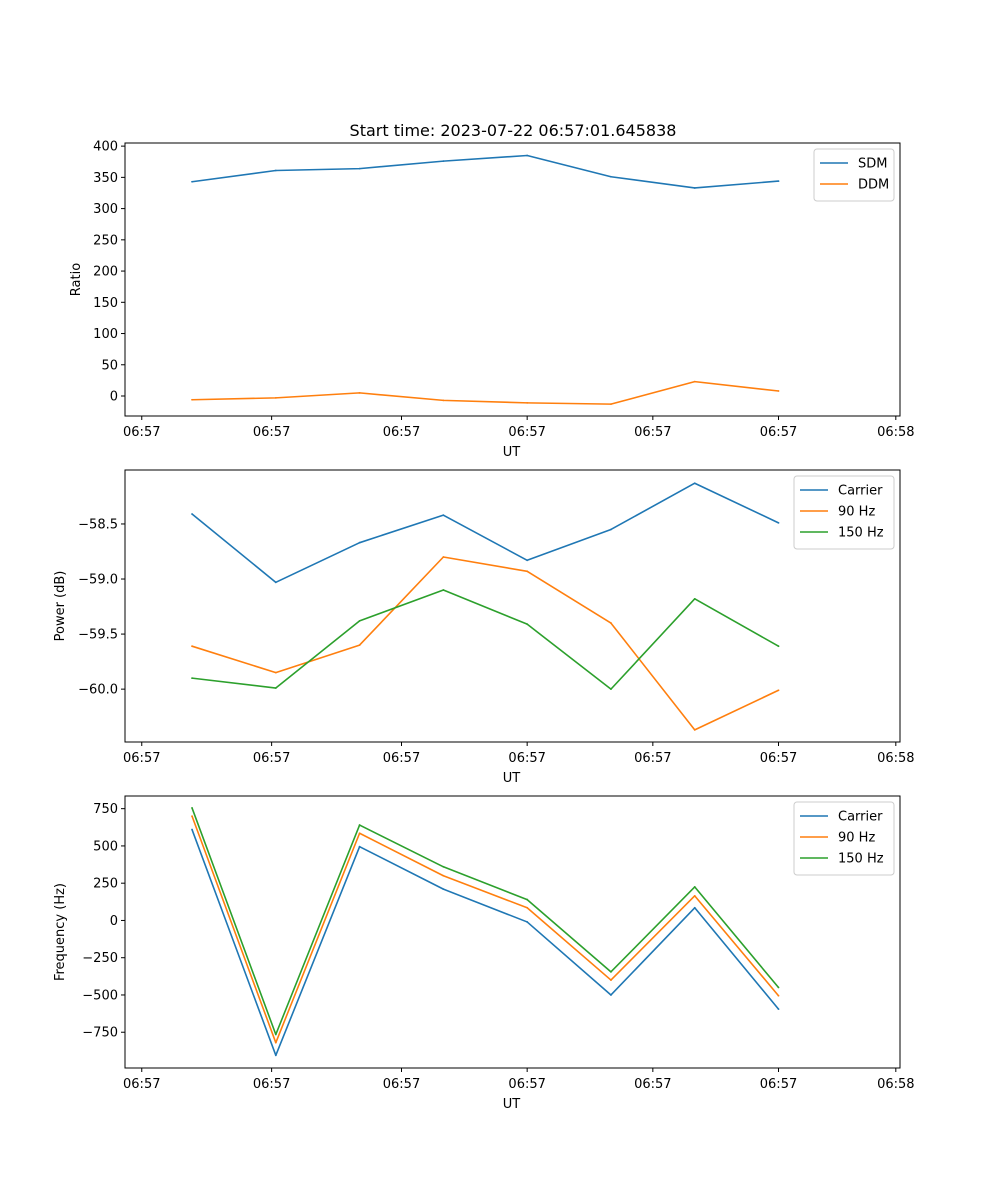  What do you see at coordinates (98, 690) in the screenshot?
I see `y-tick-label: −60.0` at bounding box center [98, 690].